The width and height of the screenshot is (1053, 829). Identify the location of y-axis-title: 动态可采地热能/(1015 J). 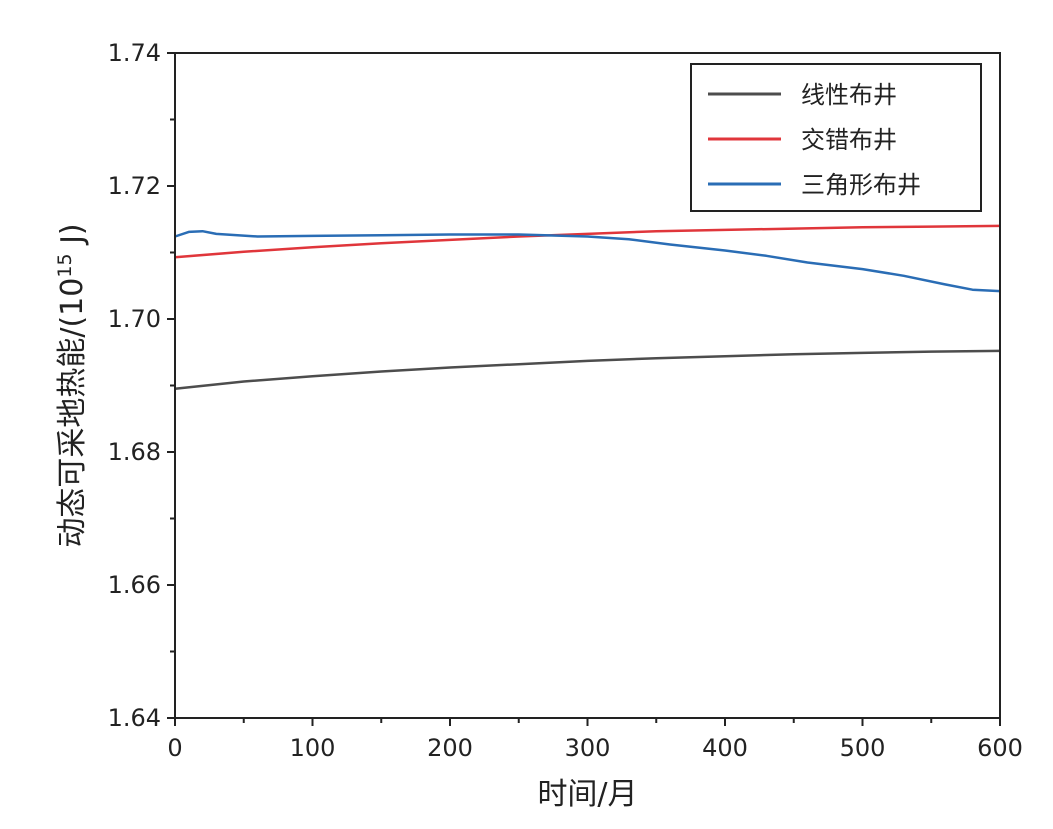
(72, 385).